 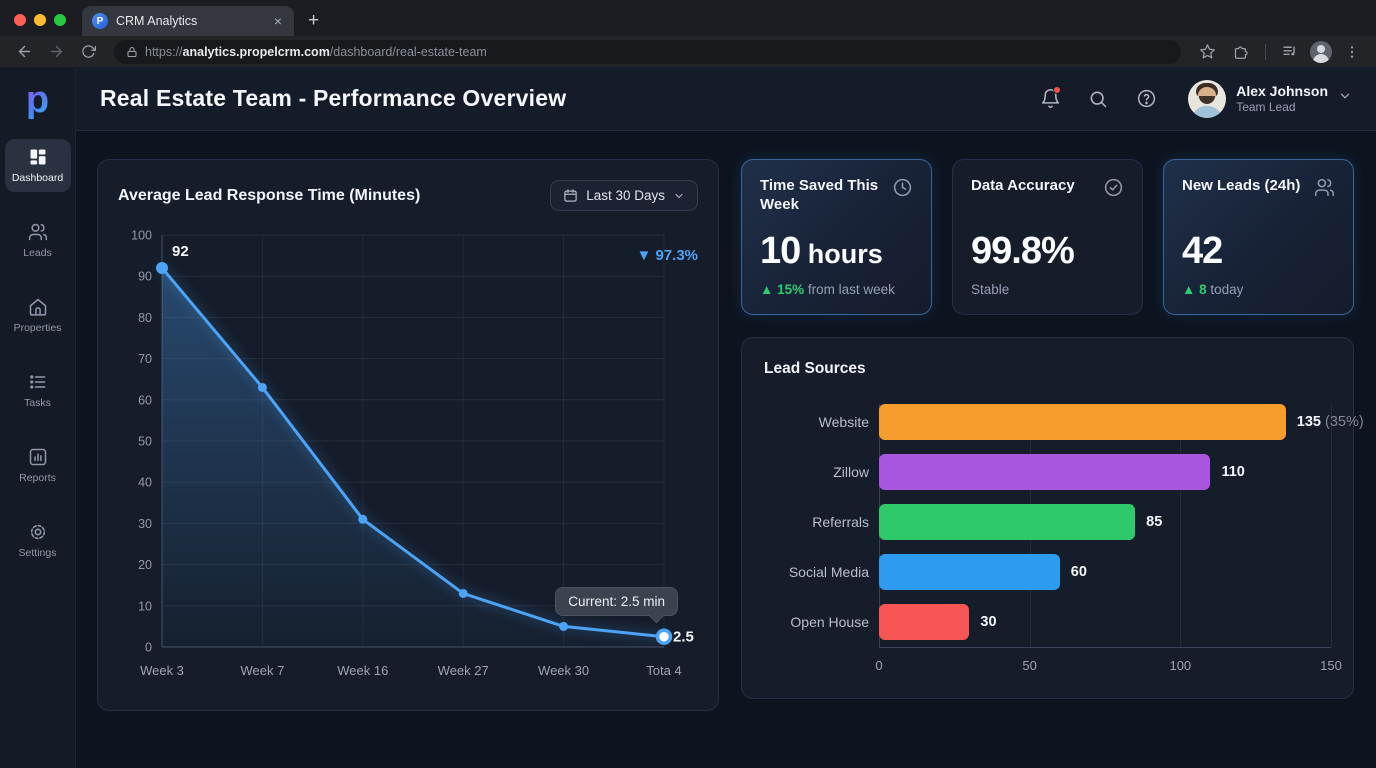 I want to click on svg-text: 2.5, so click(x=683, y=637).